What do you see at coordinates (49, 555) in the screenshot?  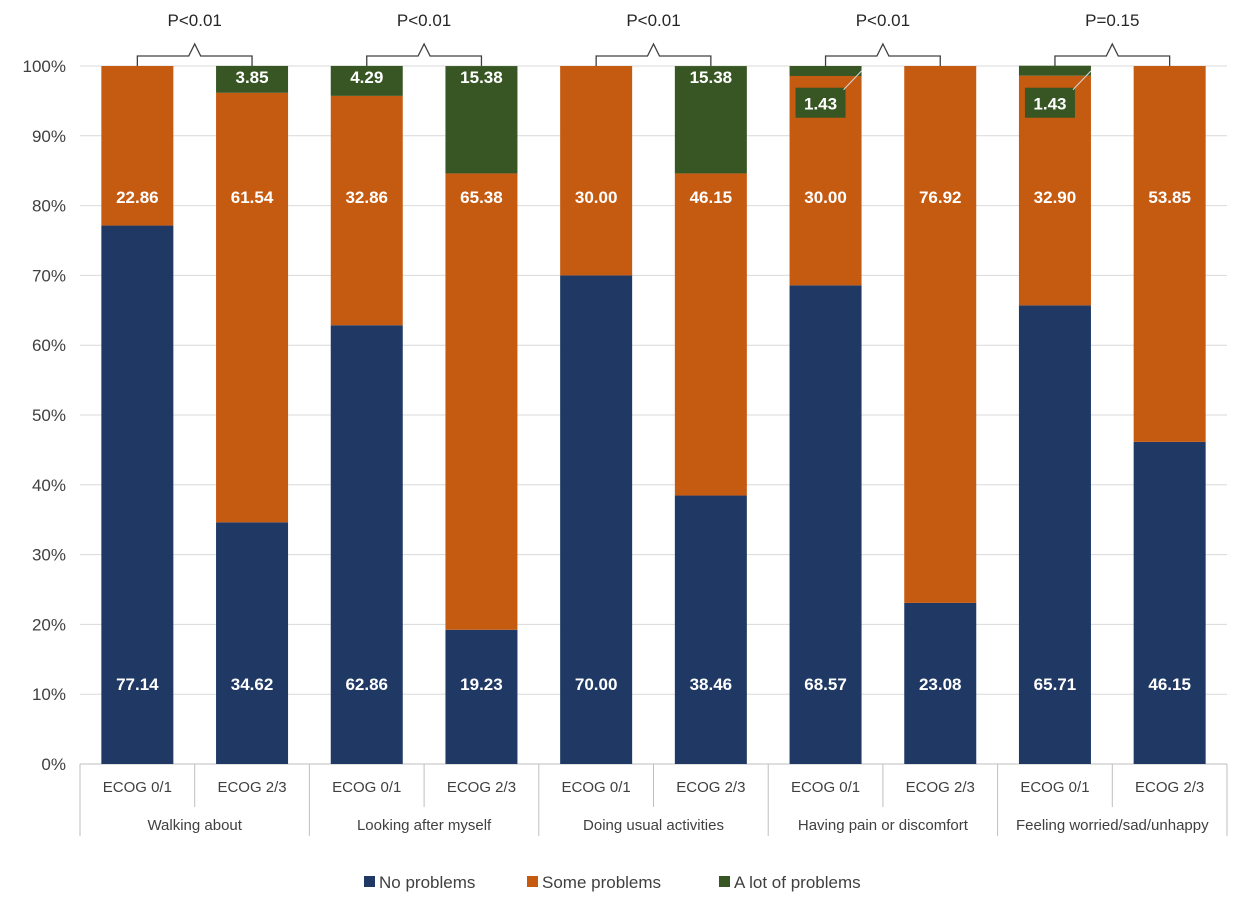 I see `y-tick-label: 30%` at bounding box center [49, 555].